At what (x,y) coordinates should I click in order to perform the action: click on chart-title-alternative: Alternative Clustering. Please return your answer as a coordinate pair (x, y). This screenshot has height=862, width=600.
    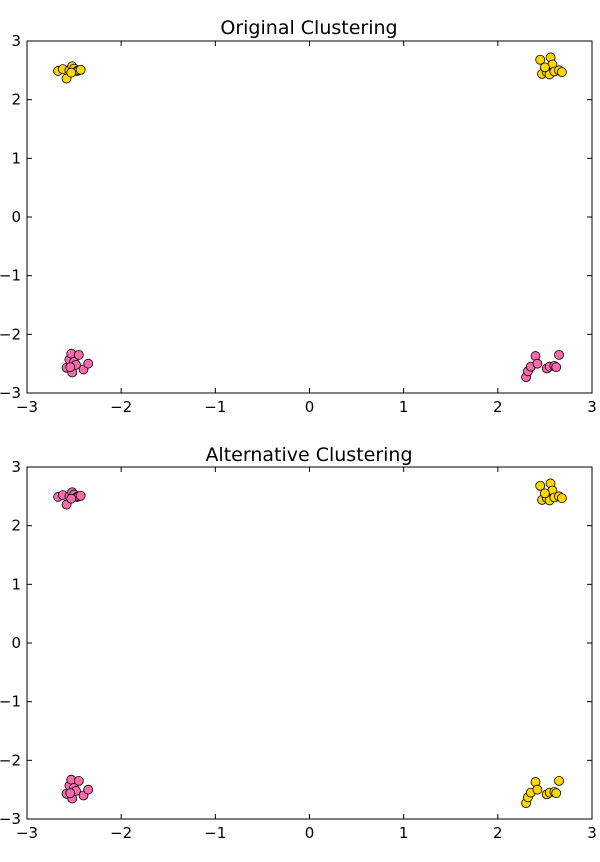
    Looking at the image, I should click on (308, 455).